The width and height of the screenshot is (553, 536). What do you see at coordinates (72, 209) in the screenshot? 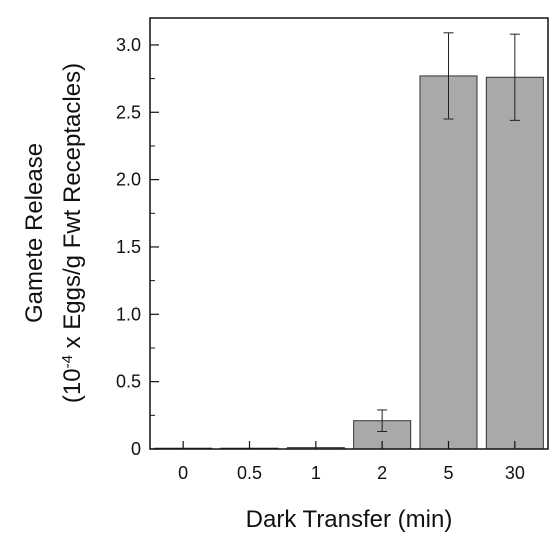
I see `y-axis-title-suffix: x Eggs/g Fwt Receptacles)` at bounding box center [72, 209].